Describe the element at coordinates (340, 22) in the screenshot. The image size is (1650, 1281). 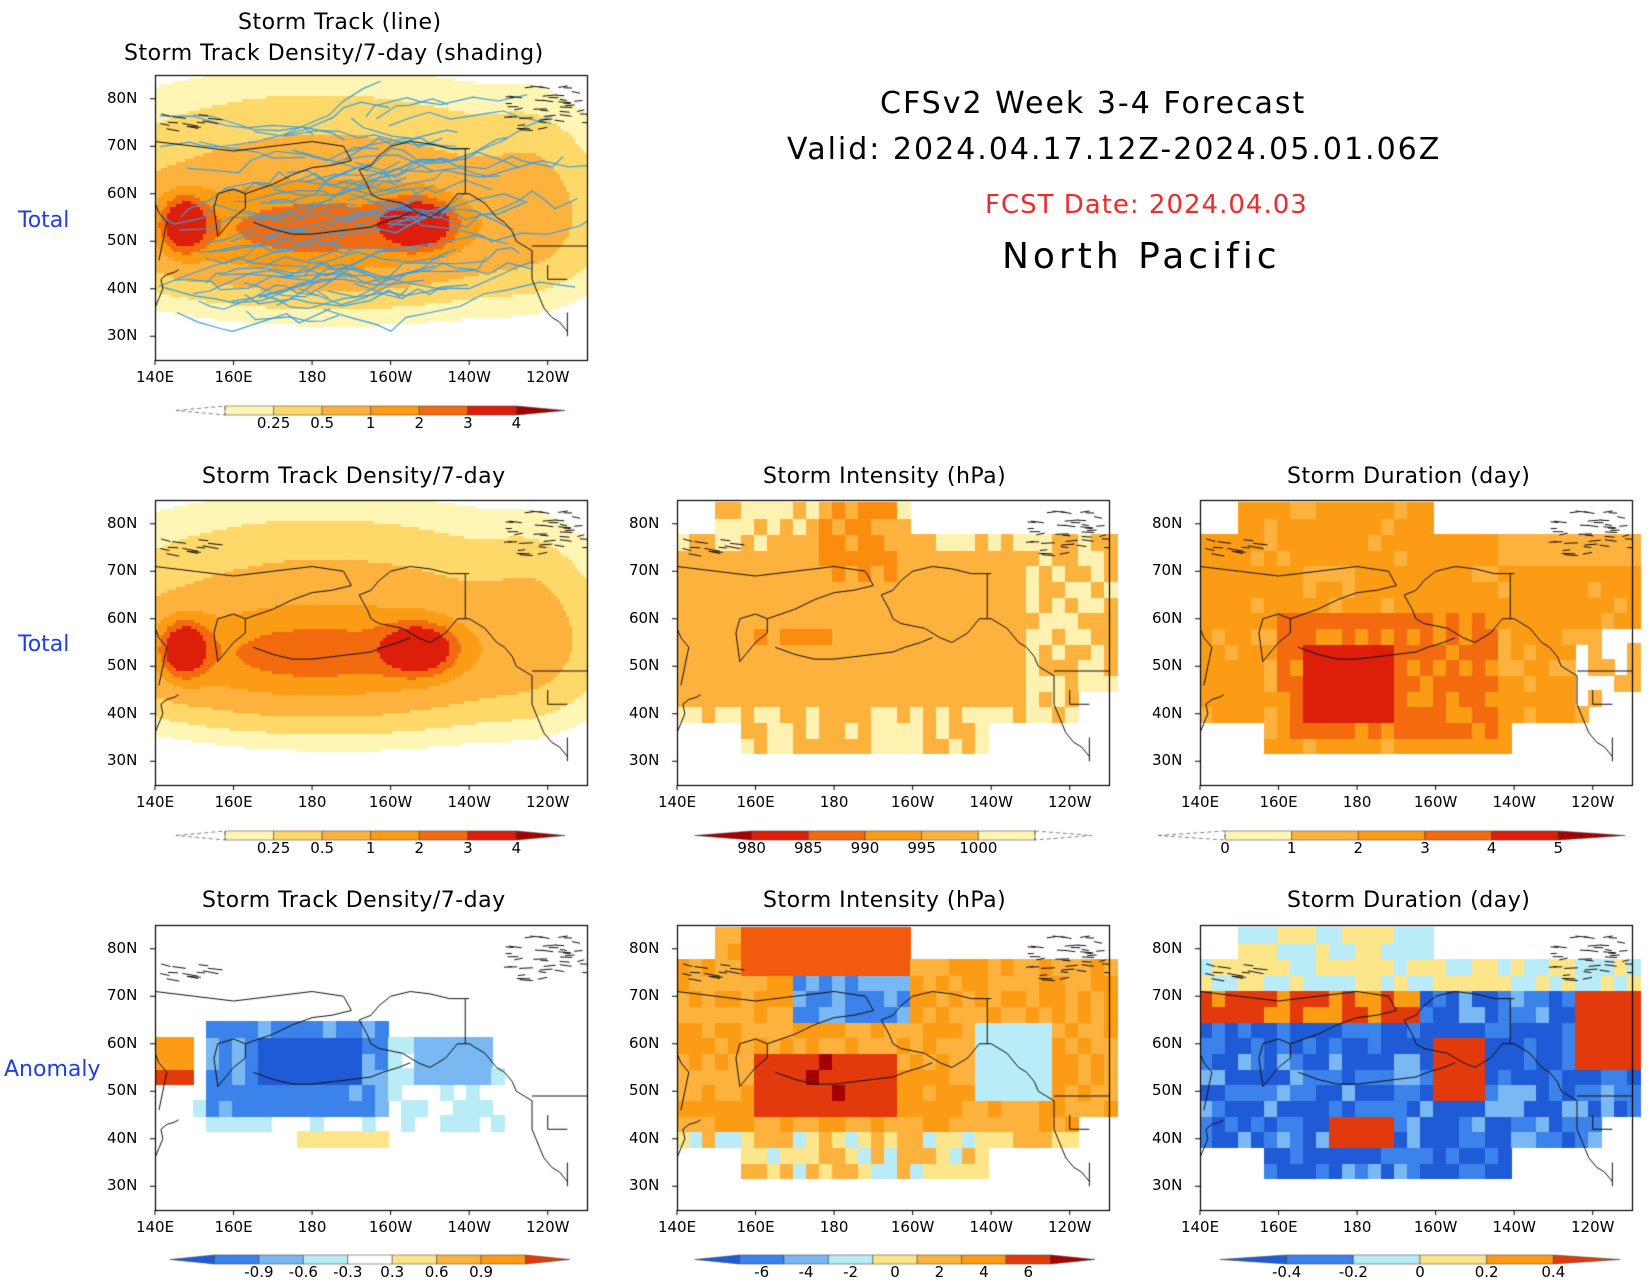
I see `panel-title-track-1: Storm Track (line)` at that location.